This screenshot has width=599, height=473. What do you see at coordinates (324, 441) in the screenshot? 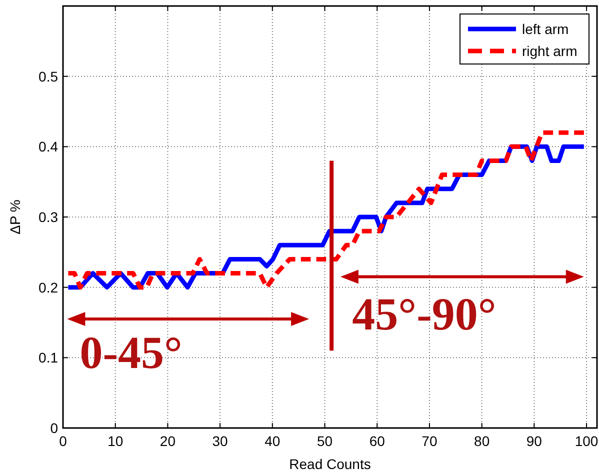
I see `x-tick-label: 50` at bounding box center [324, 441].